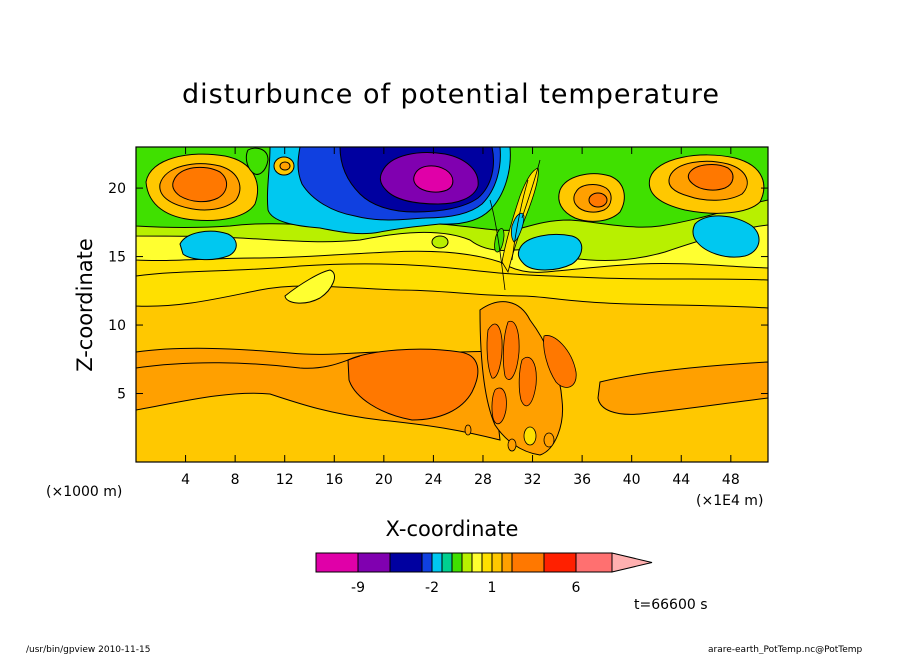 The height and width of the screenshot is (654, 904). Describe the element at coordinates (285, 166) in the screenshot. I see `yellow-spot-inner` at that location.